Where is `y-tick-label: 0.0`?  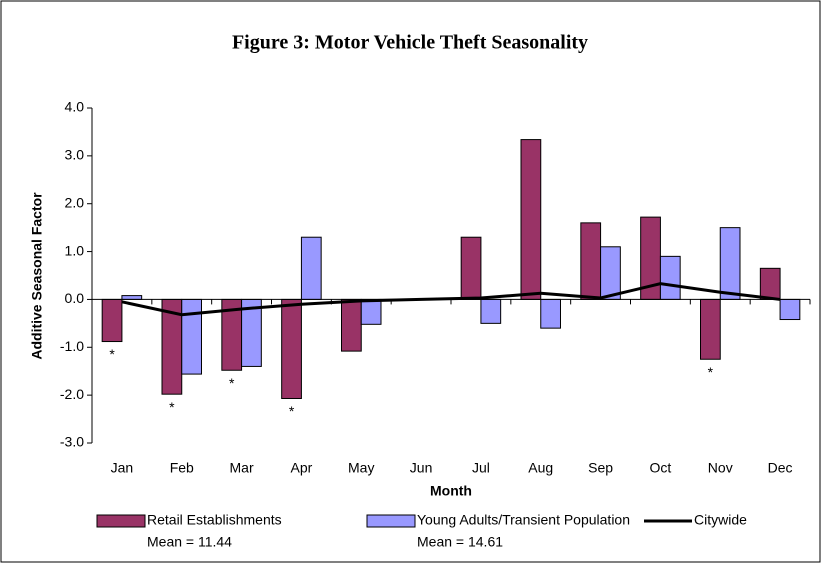 y-tick-label: 0.0 is located at coordinates (75, 298).